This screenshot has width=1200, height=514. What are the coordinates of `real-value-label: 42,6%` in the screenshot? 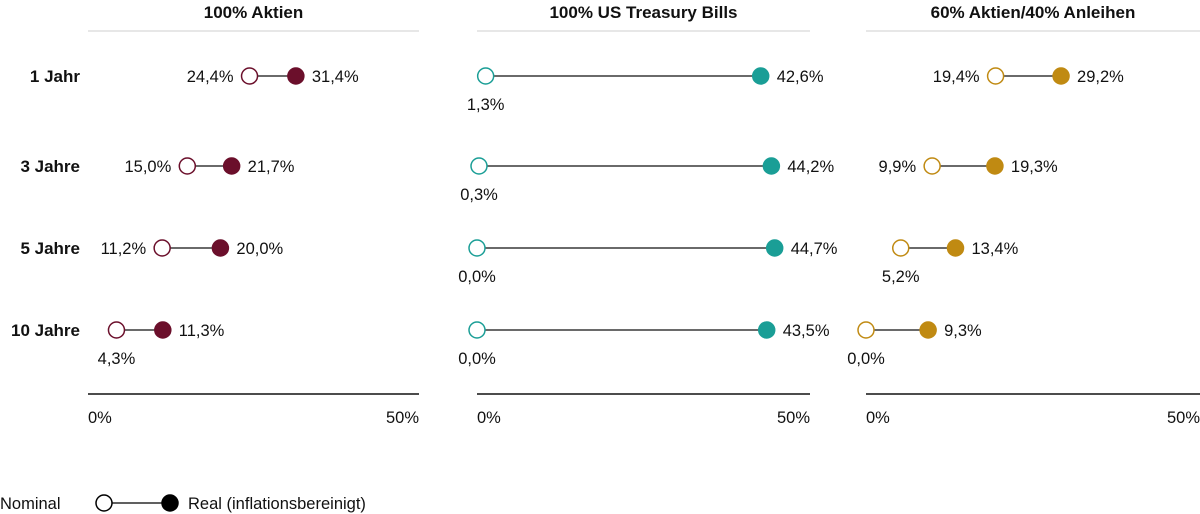 It's located at (800, 77).